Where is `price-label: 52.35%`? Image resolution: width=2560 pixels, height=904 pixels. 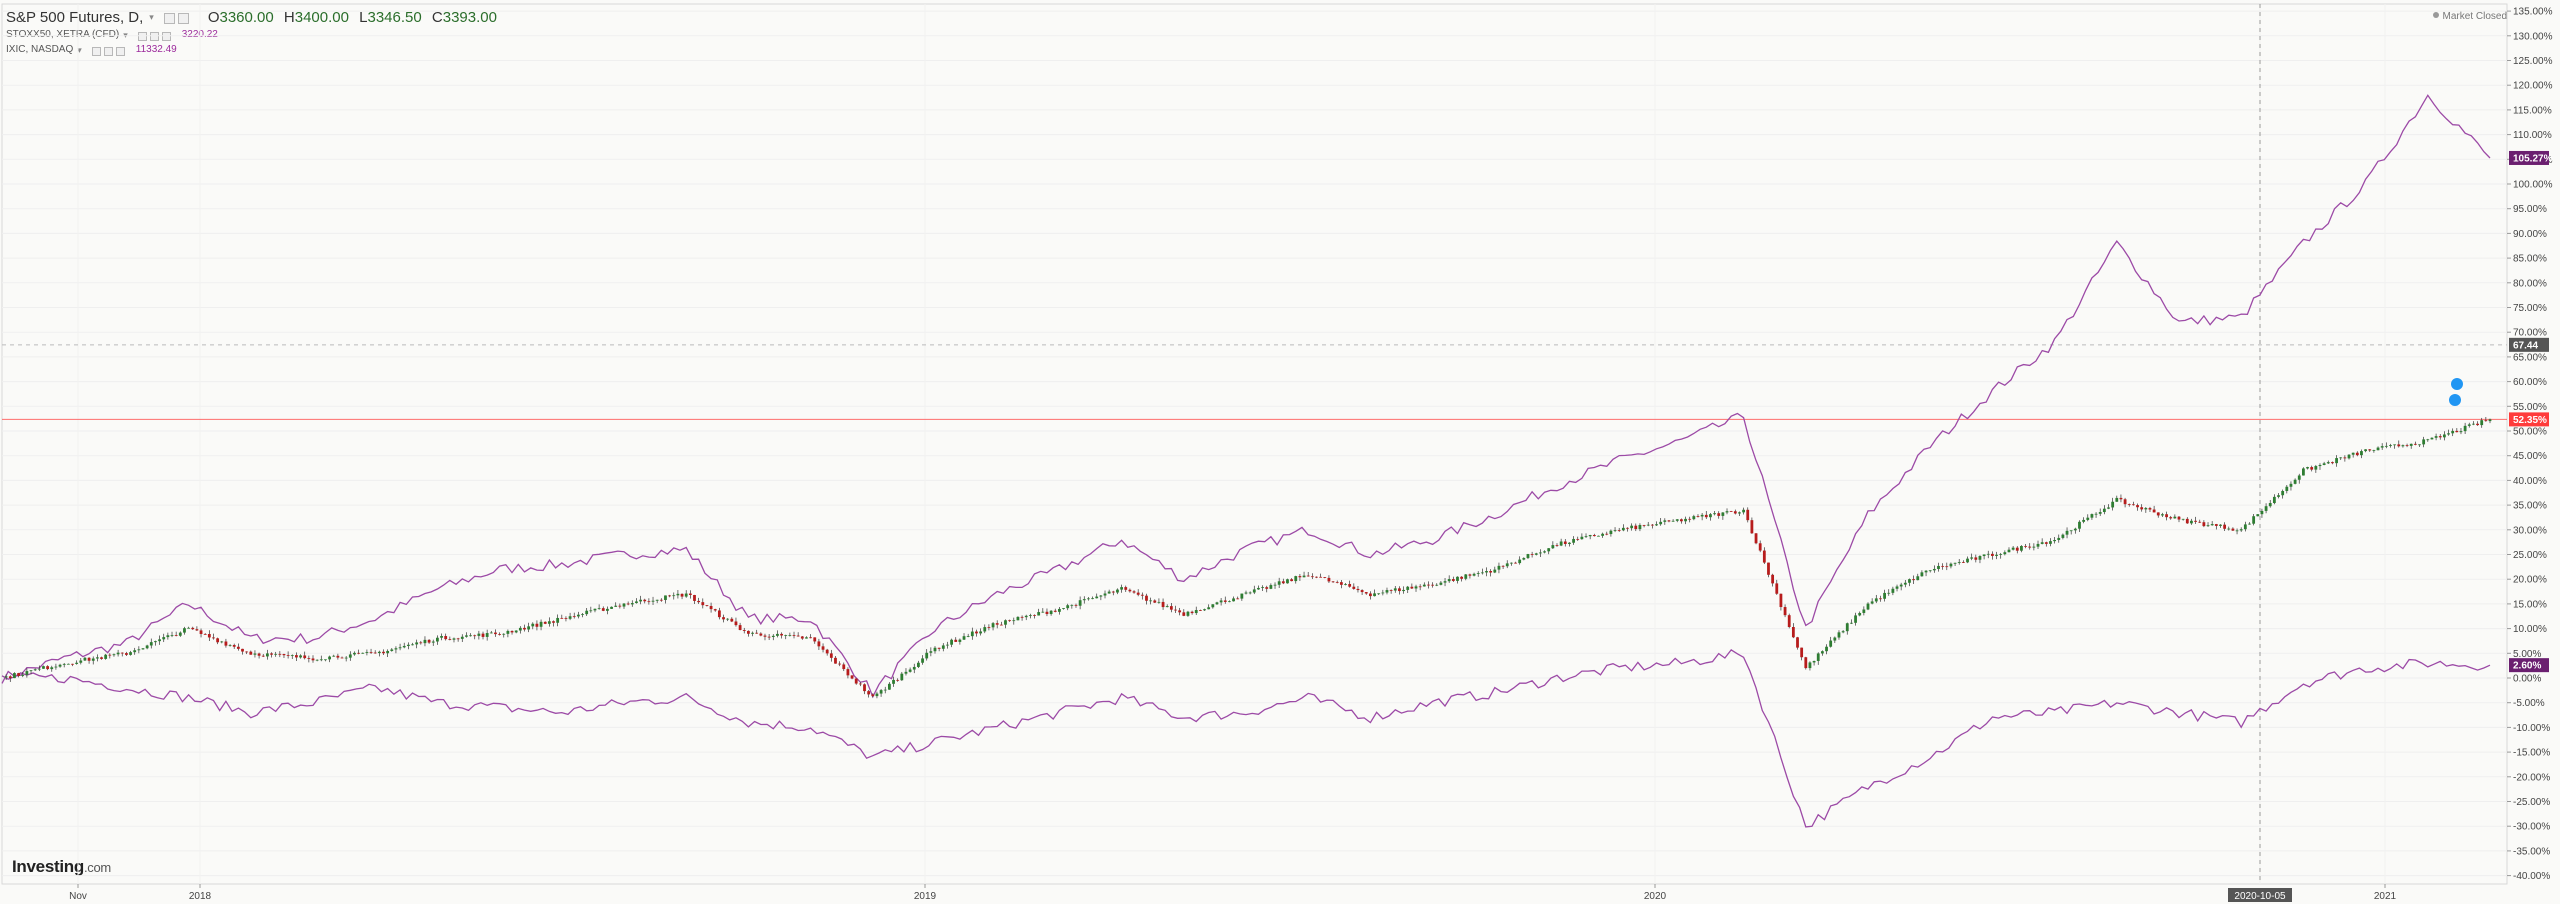
price-label: 52.35% is located at coordinates (2530, 420).